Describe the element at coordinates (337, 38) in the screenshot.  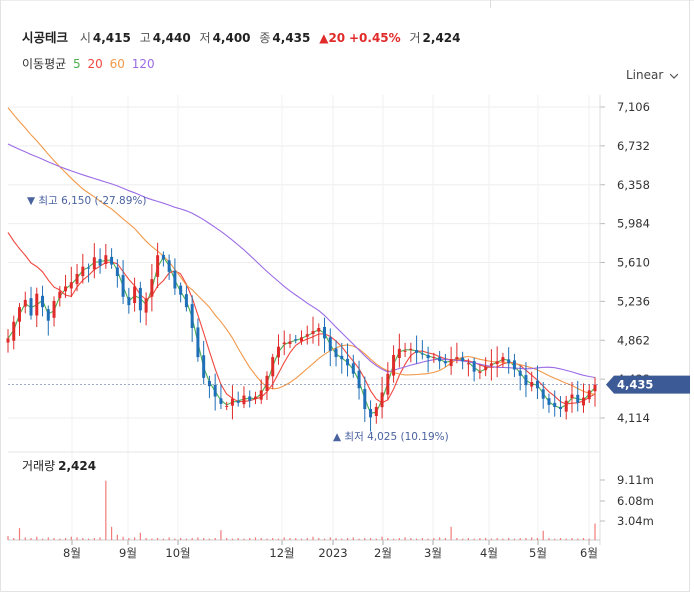
I see `change-value: 20` at that location.